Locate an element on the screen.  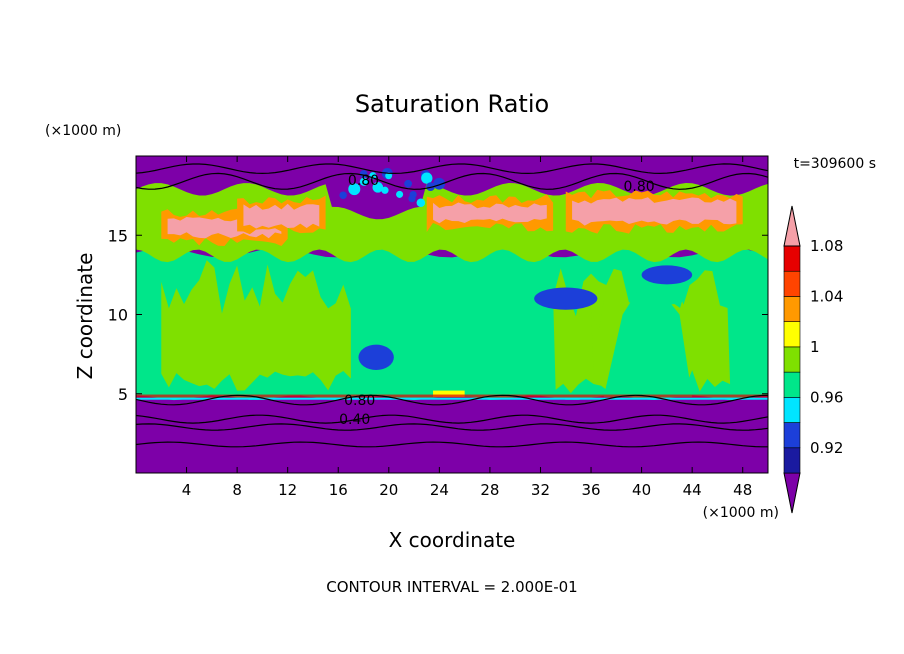
contour-label-0: 0.80 is located at coordinates (363, 181).